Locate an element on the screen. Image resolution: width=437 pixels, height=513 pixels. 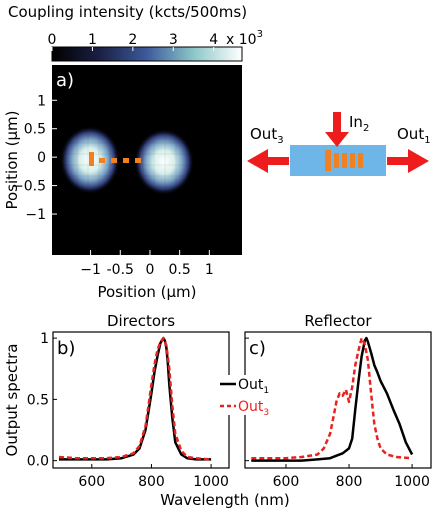
in-label: In2 is located at coordinates (359, 123).